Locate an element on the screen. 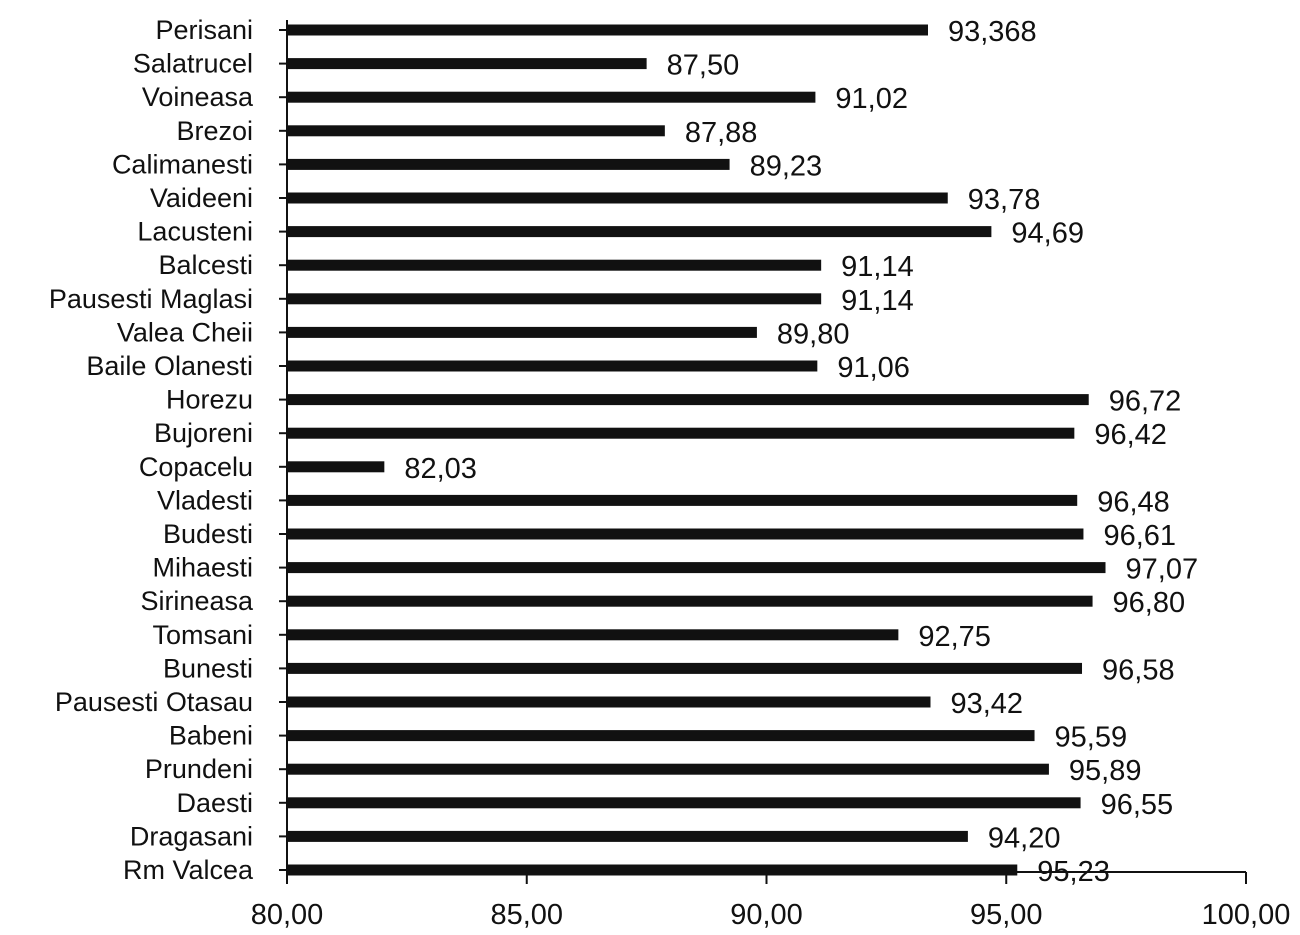  category-label: Mihaesti is located at coordinates (202, 568).